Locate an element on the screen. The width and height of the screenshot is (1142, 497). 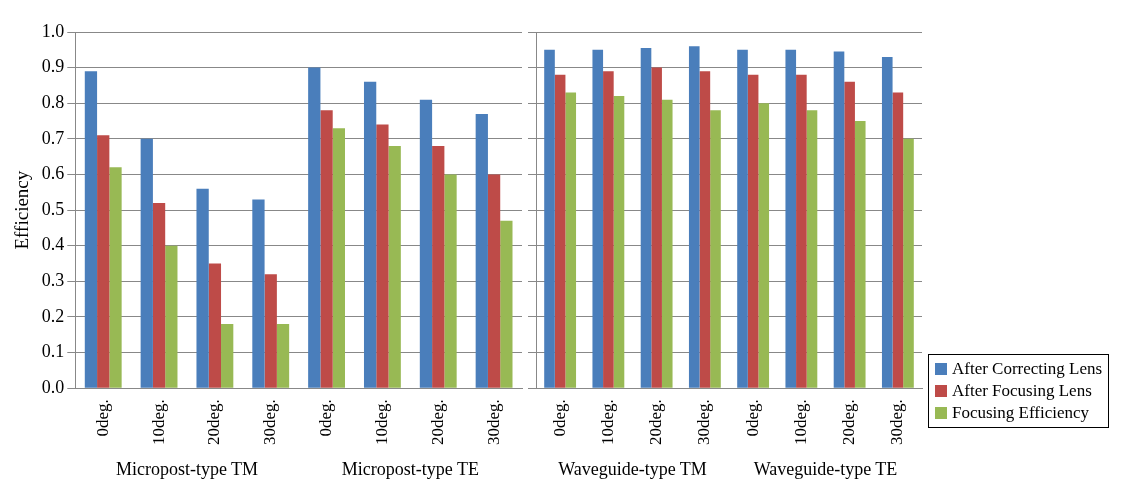
y-tick-label: 0.6 is located at coordinates (53, 173).